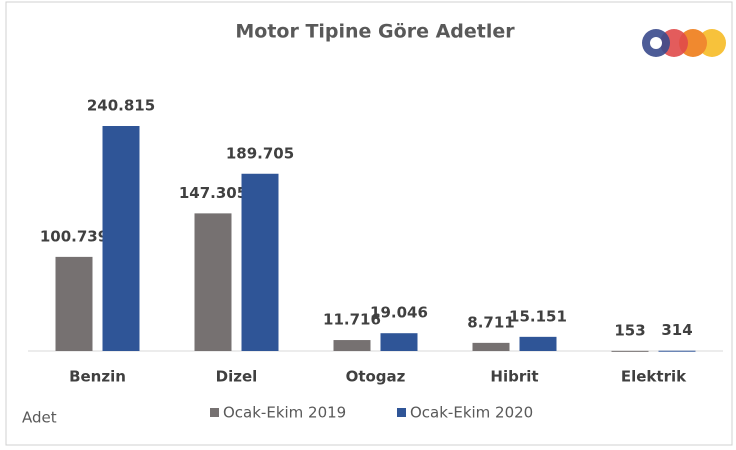 The height and width of the screenshot is (450, 736). Describe the element at coordinates (376, 377) in the screenshot. I see `x-tick-label: Otogaz` at that location.